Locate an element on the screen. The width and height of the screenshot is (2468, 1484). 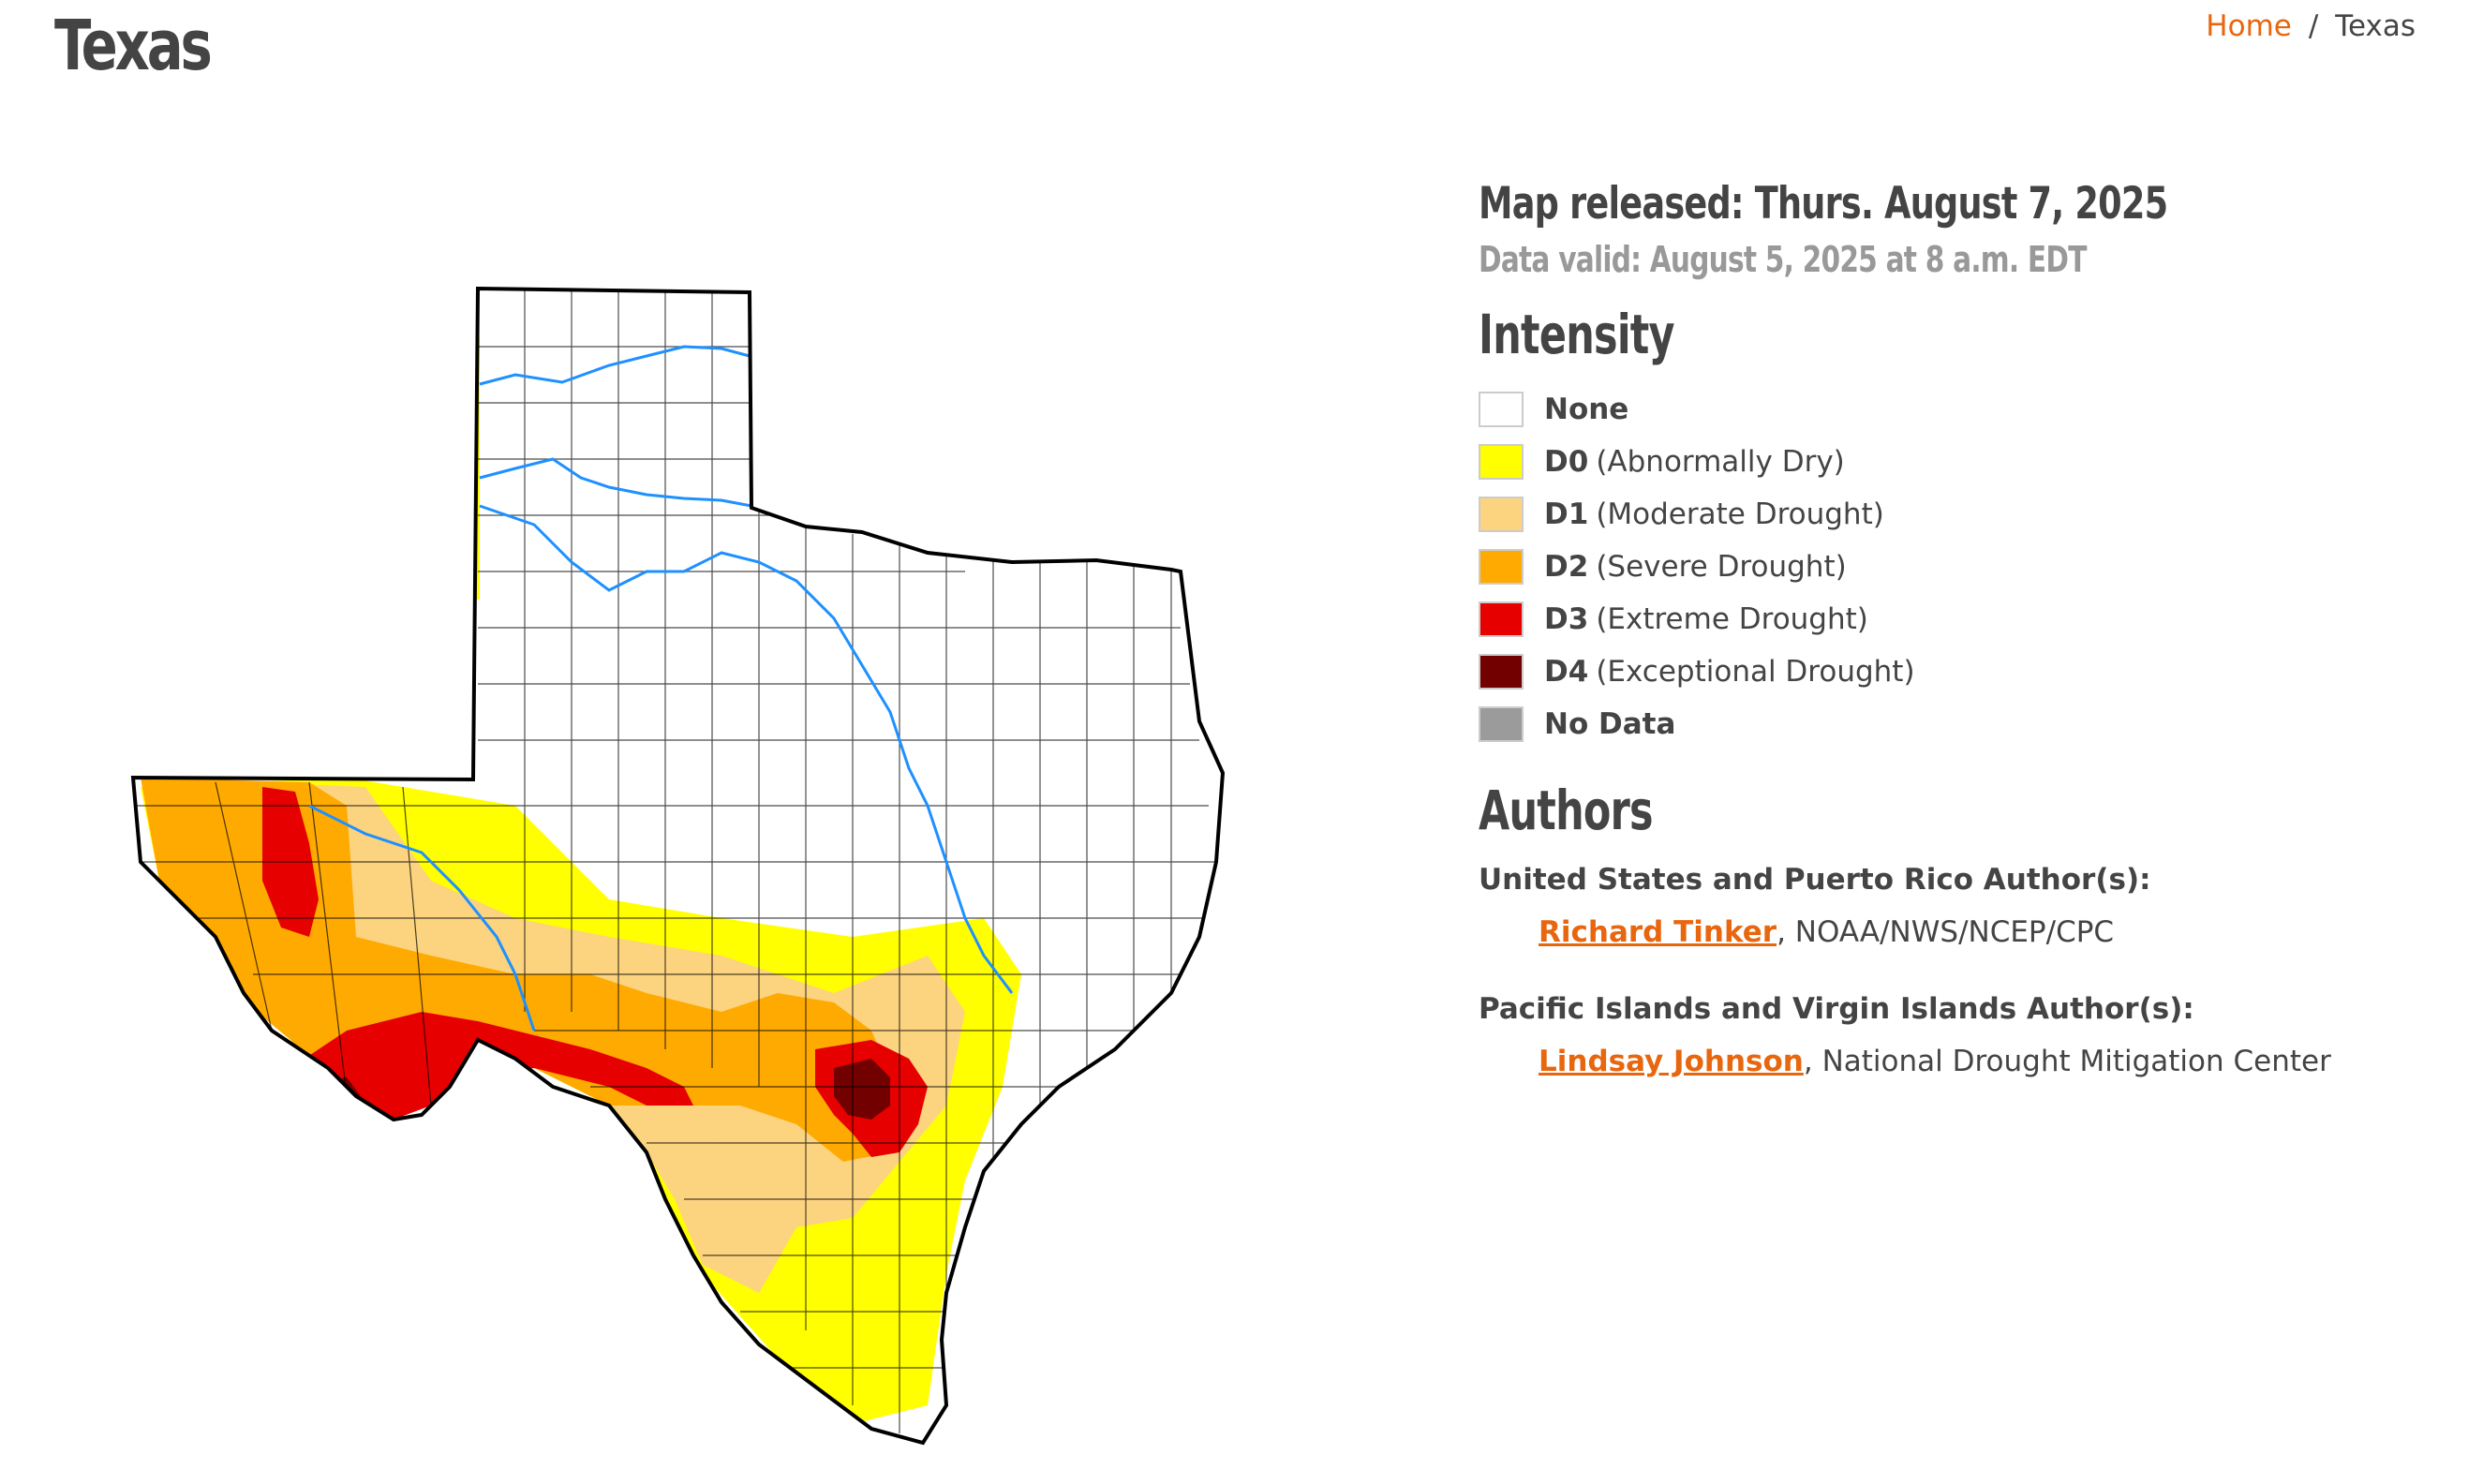
legend-swatch-d0 is located at coordinates (1501, 462).